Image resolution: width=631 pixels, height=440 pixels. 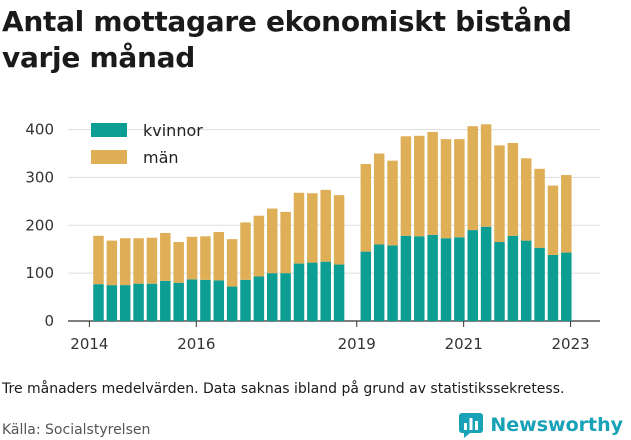 I want to click on title-line-1: Antal mottagare ekonomiskt bistånd, so click(x=287, y=21).